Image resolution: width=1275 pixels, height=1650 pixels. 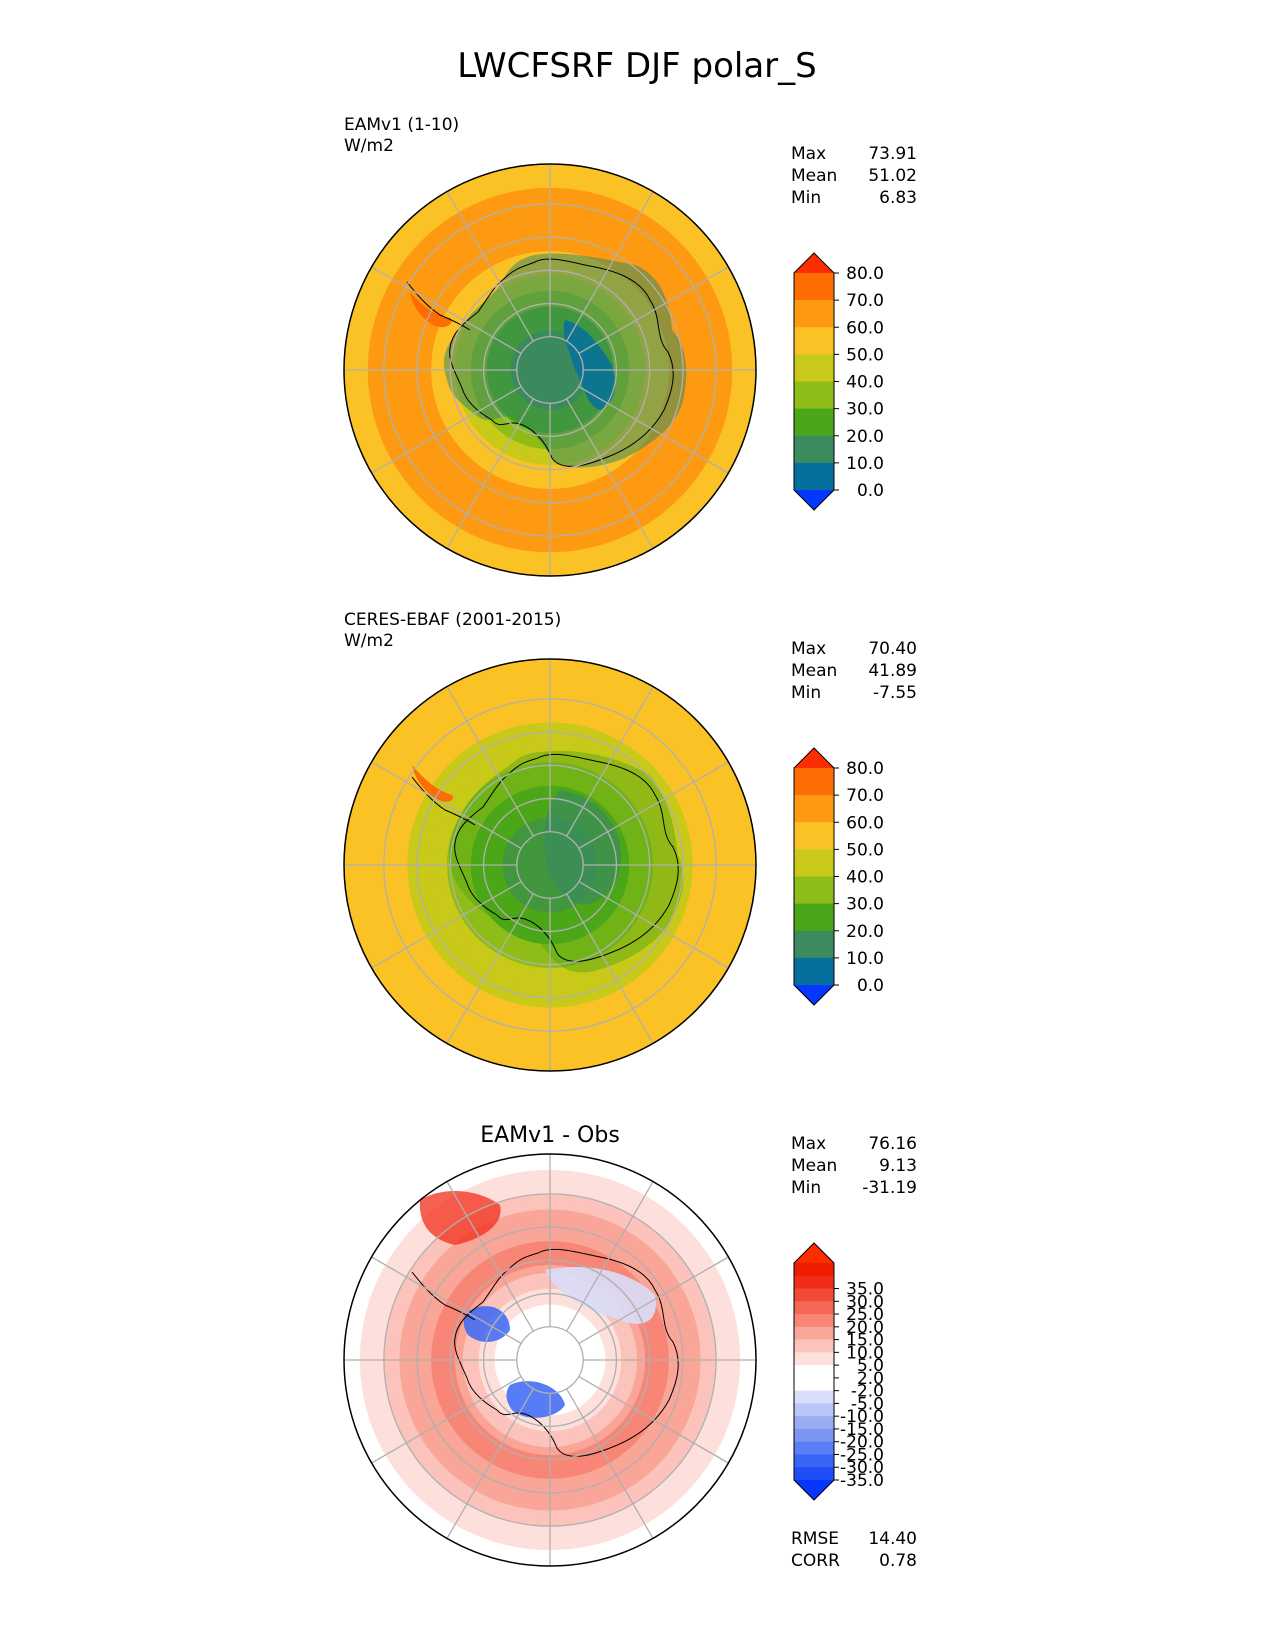 I want to click on panel-diff-coastline, so click(x=566, y=1352).